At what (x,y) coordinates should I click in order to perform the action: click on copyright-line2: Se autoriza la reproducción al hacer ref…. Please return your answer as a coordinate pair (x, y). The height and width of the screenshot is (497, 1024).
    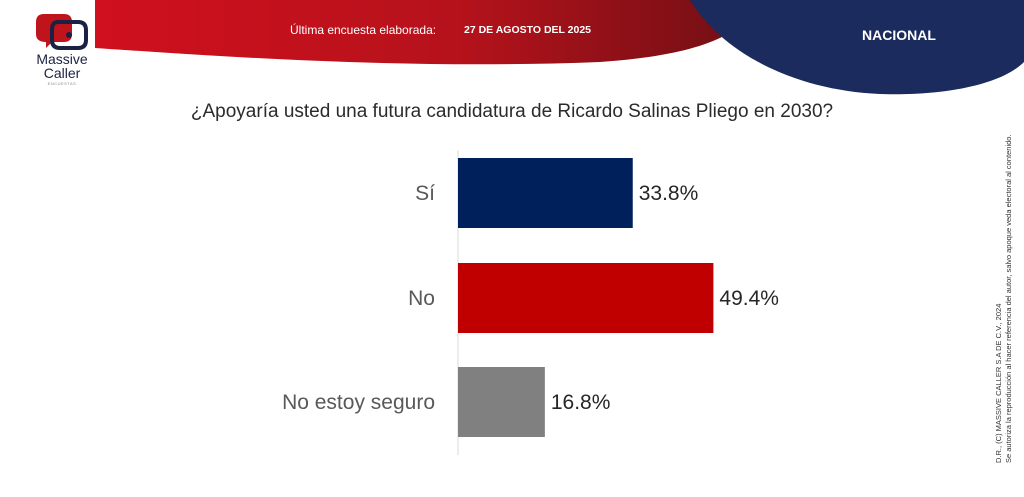
    Looking at the image, I should click on (1008, 298).